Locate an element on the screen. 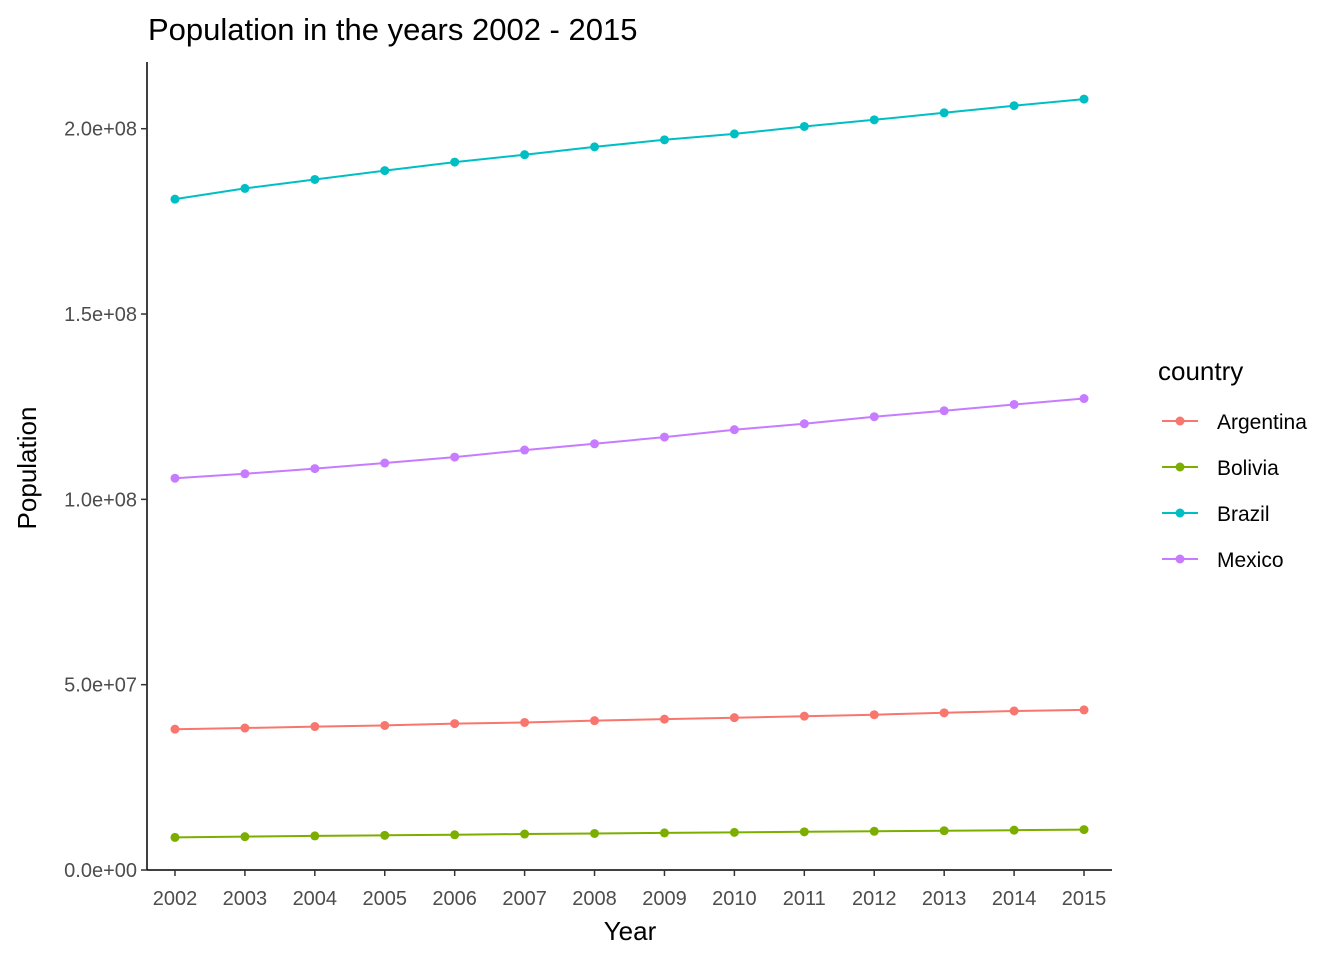 This screenshot has height=960, width=1344. series-line-mexico is located at coordinates (629, 438).